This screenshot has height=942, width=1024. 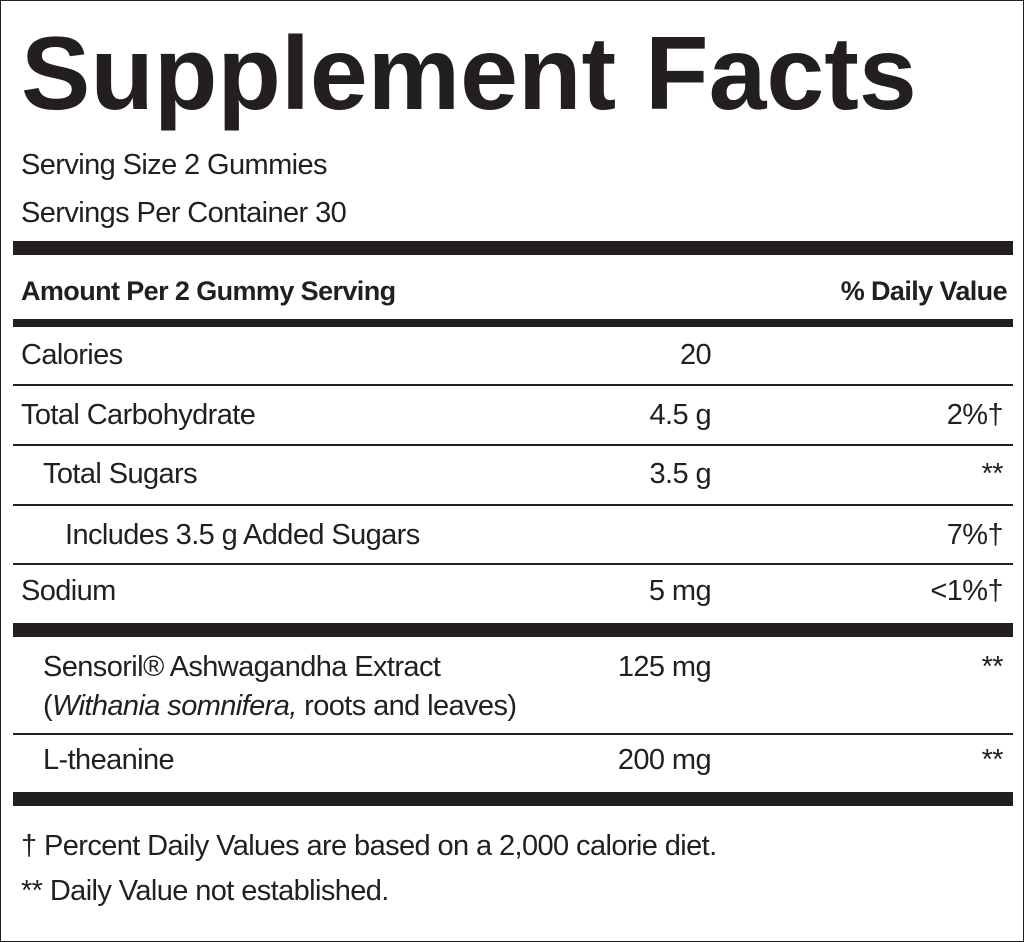 What do you see at coordinates (184, 213) in the screenshot?
I see `servings-per-container: Servings Per Container 30` at bounding box center [184, 213].